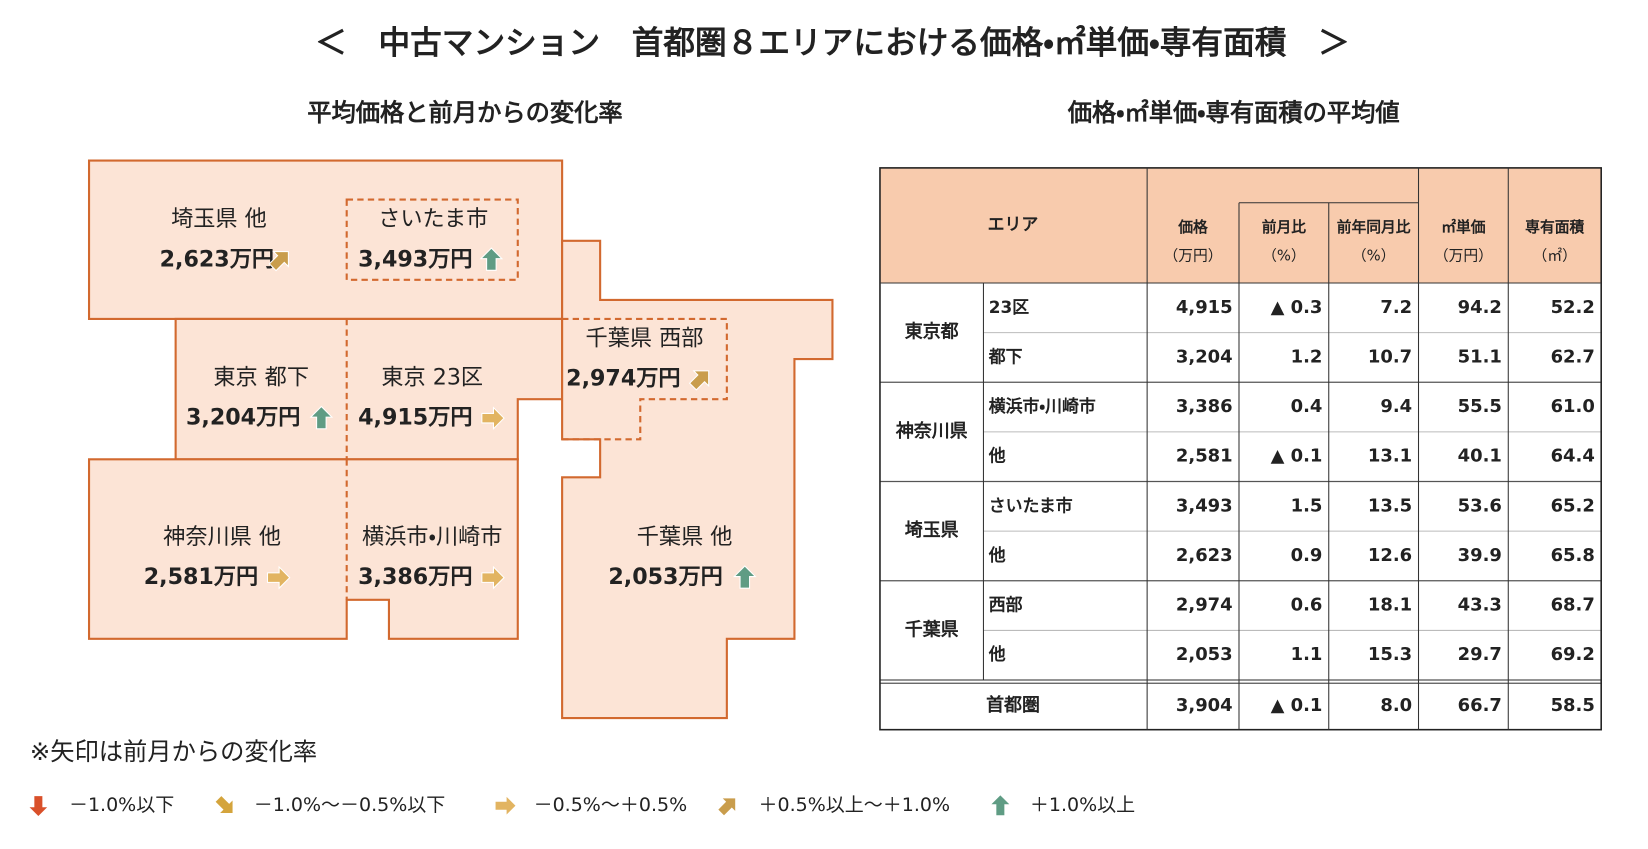 The width and height of the screenshot is (1648, 849). What do you see at coordinates (1396, 406) in the screenshot?
I see `table-cell: 9.4` at bounding box center [1396, 406].